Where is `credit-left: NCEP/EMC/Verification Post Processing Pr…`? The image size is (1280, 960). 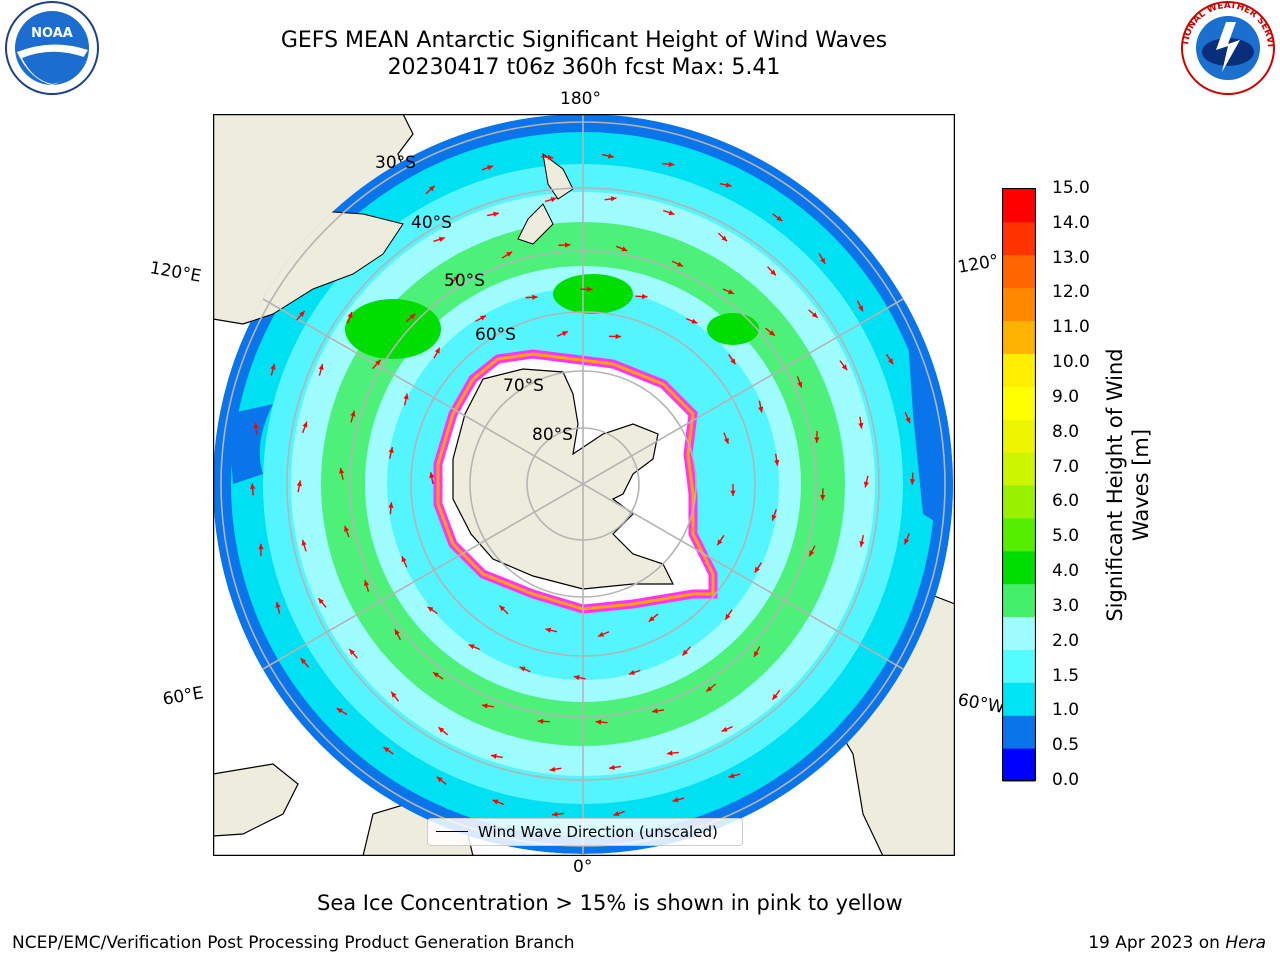 credit-left: NCEP/EMC/Verification Post Processing Pr… is located at coordinates (293, 943).